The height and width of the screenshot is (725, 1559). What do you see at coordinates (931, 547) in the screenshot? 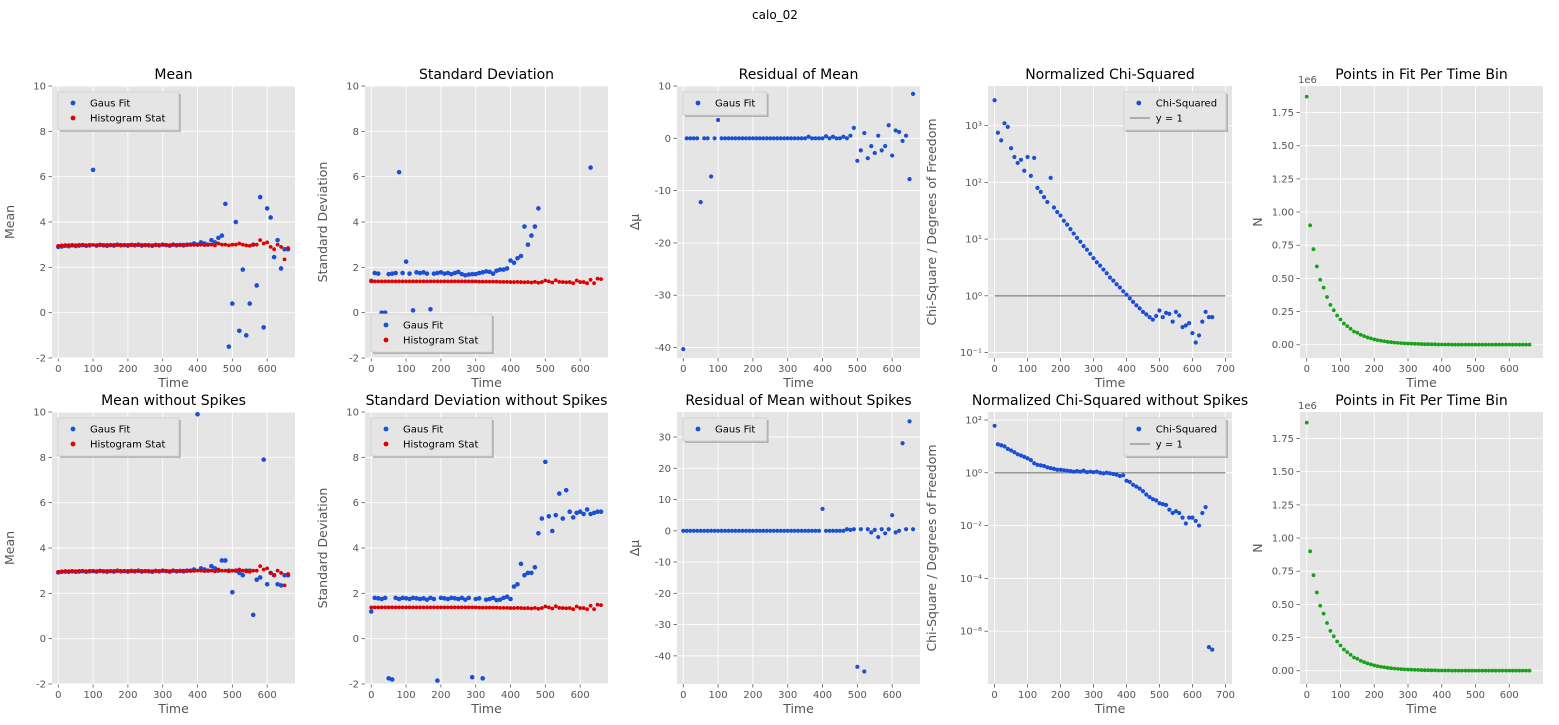
I see `y-axis-label: Chi-Square / Degrees of Freedom` at bounding box center [931, 547].